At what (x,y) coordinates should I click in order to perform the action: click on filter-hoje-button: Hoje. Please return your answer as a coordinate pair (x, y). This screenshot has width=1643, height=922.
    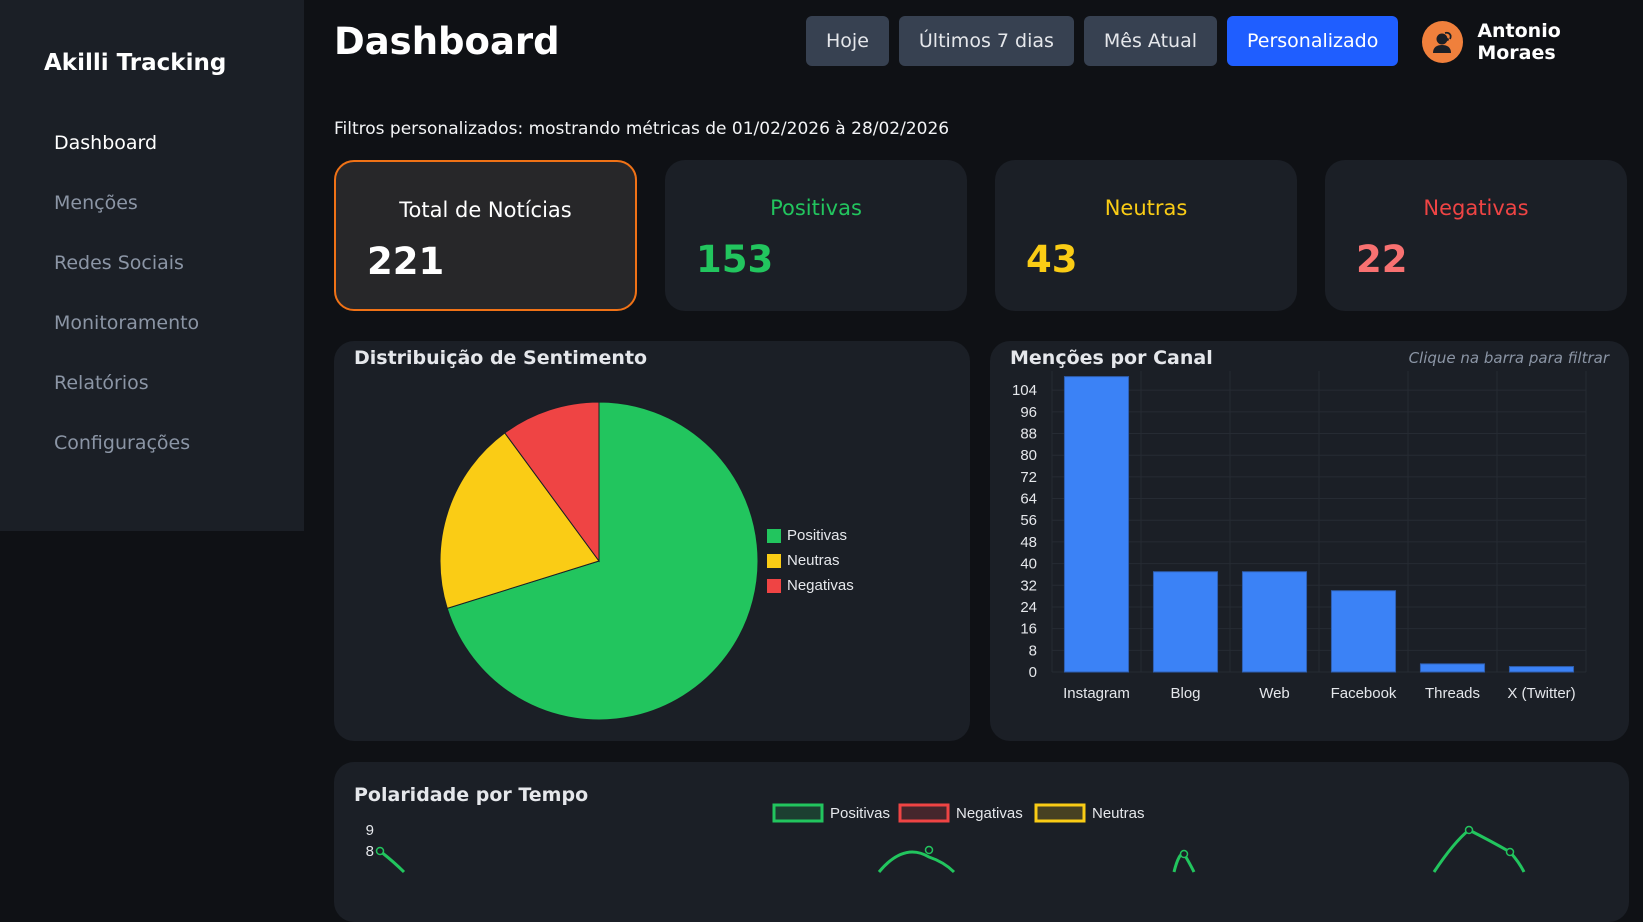
    Looking at the image, I should click on (847, 41).